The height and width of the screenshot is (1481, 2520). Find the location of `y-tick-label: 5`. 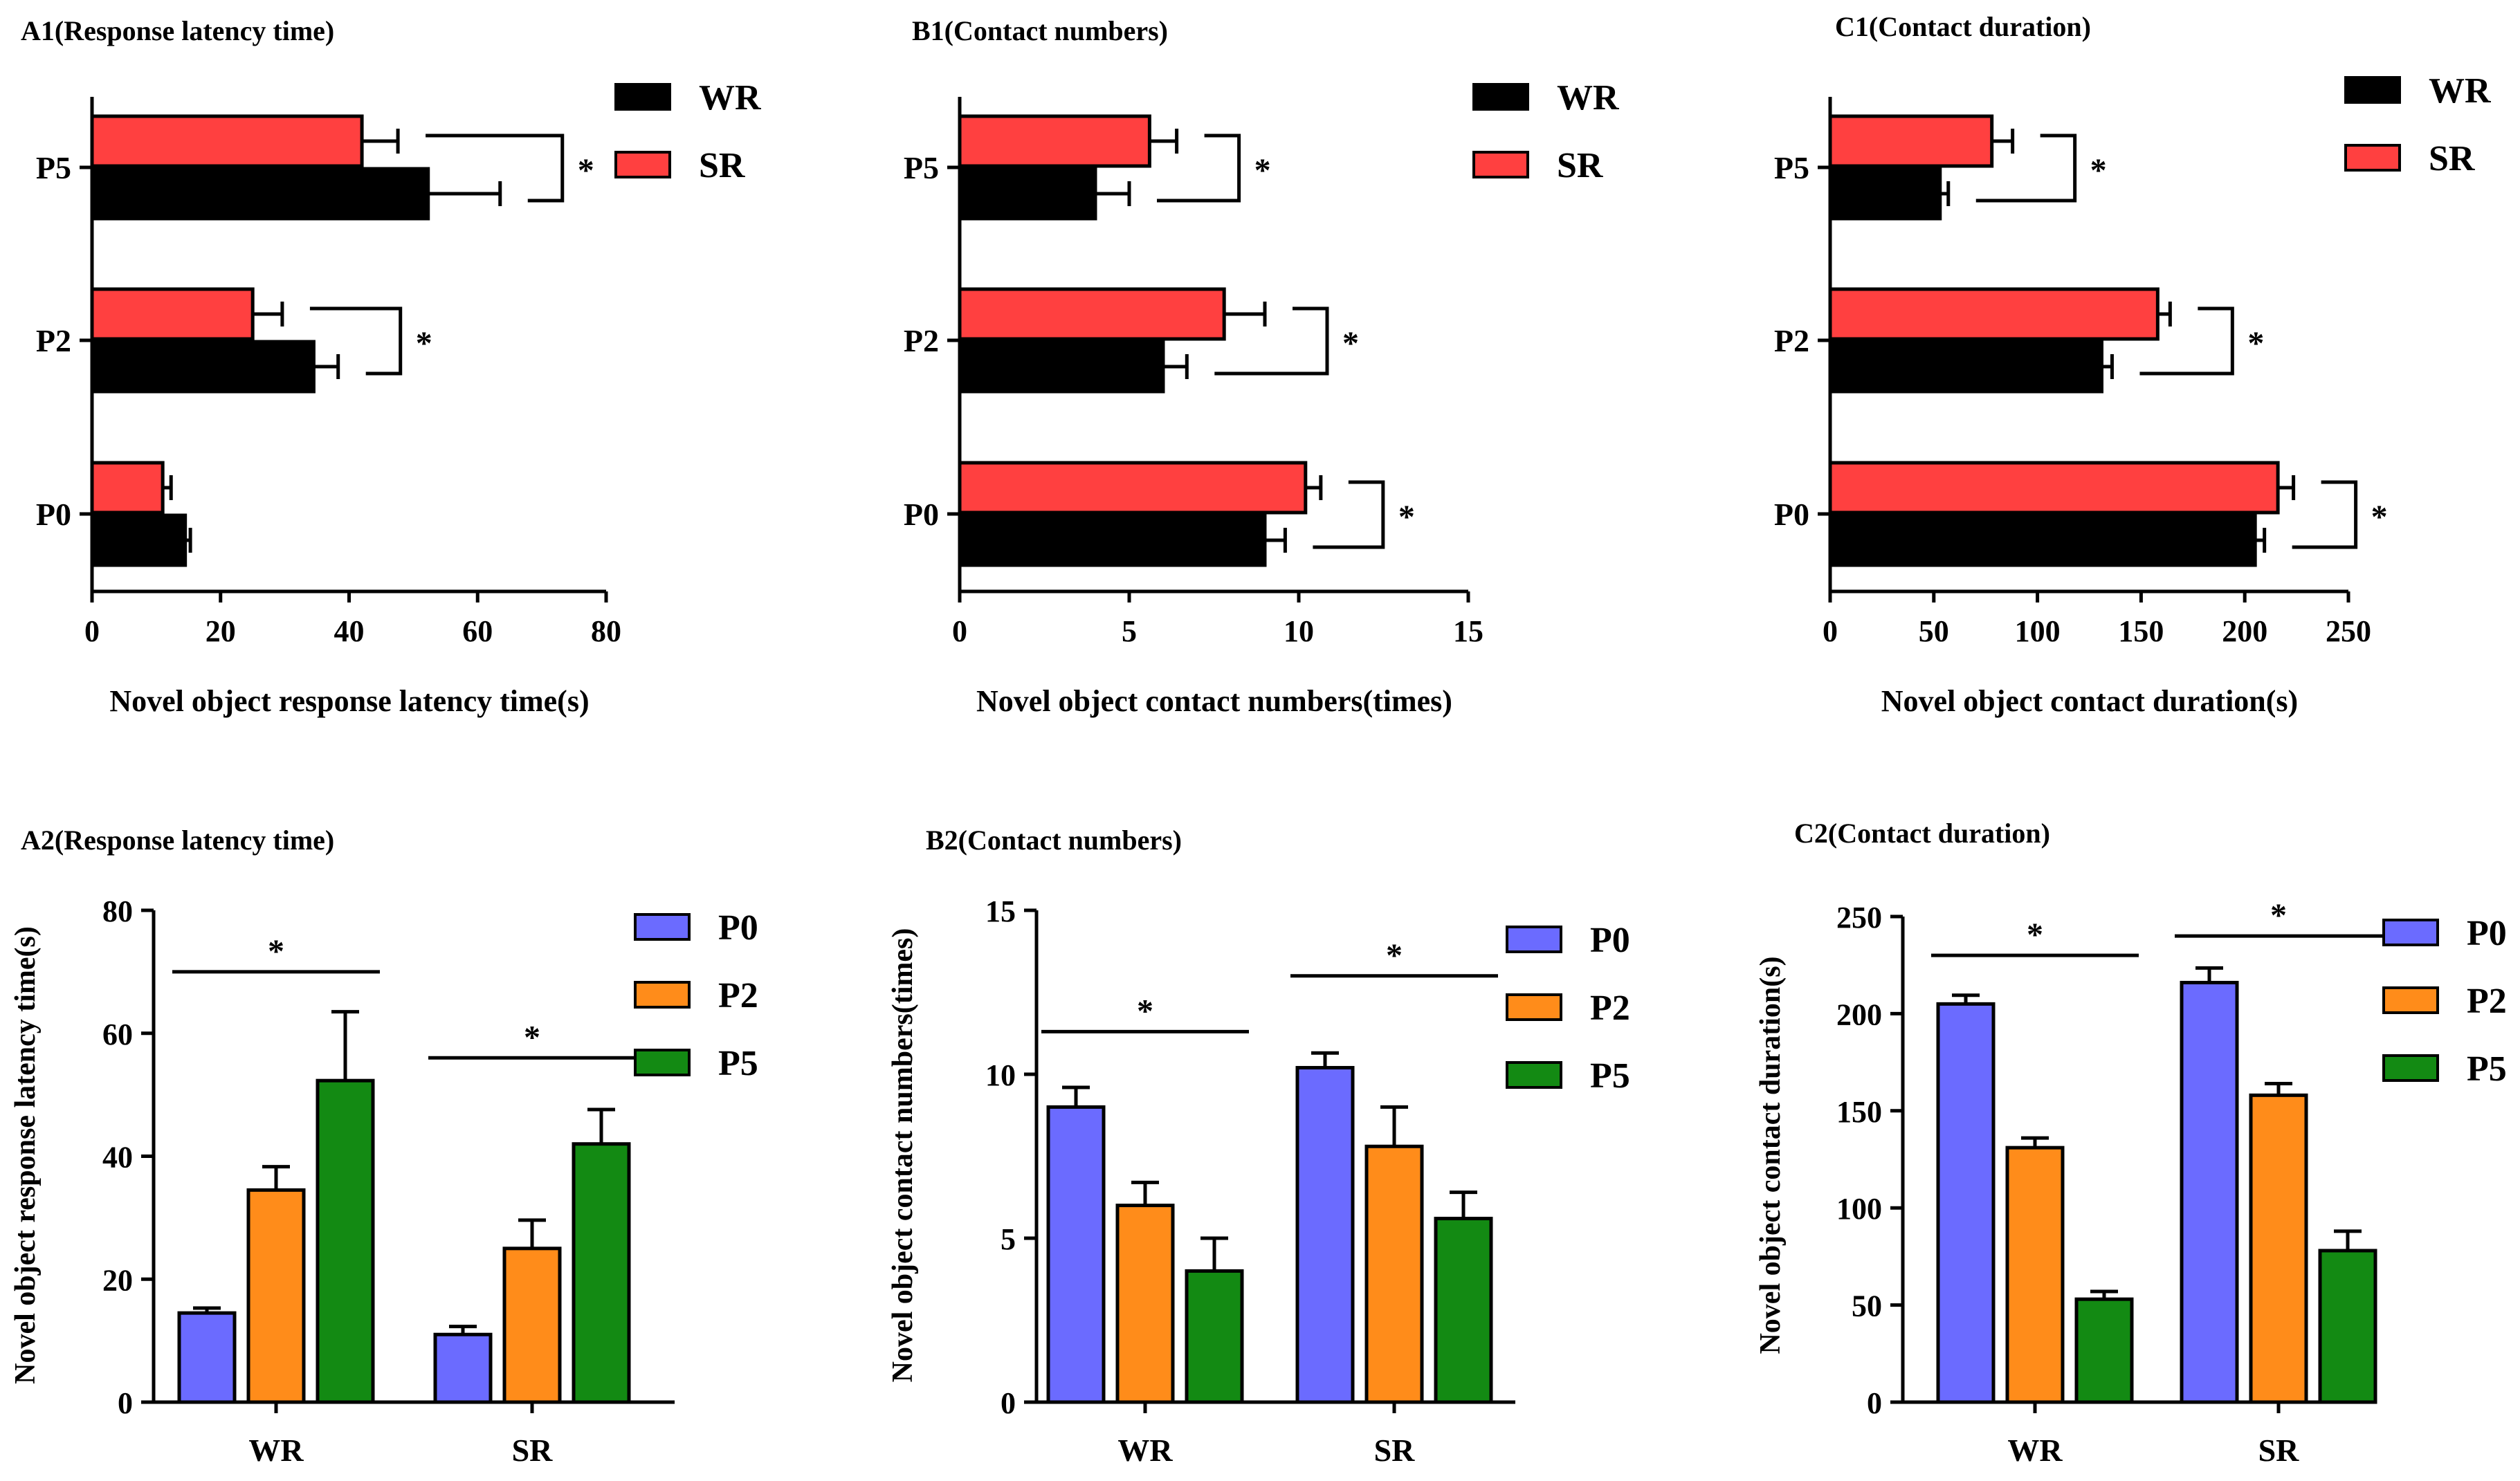

y-tick-label: 5 is located at coordinates (1008, 1239).